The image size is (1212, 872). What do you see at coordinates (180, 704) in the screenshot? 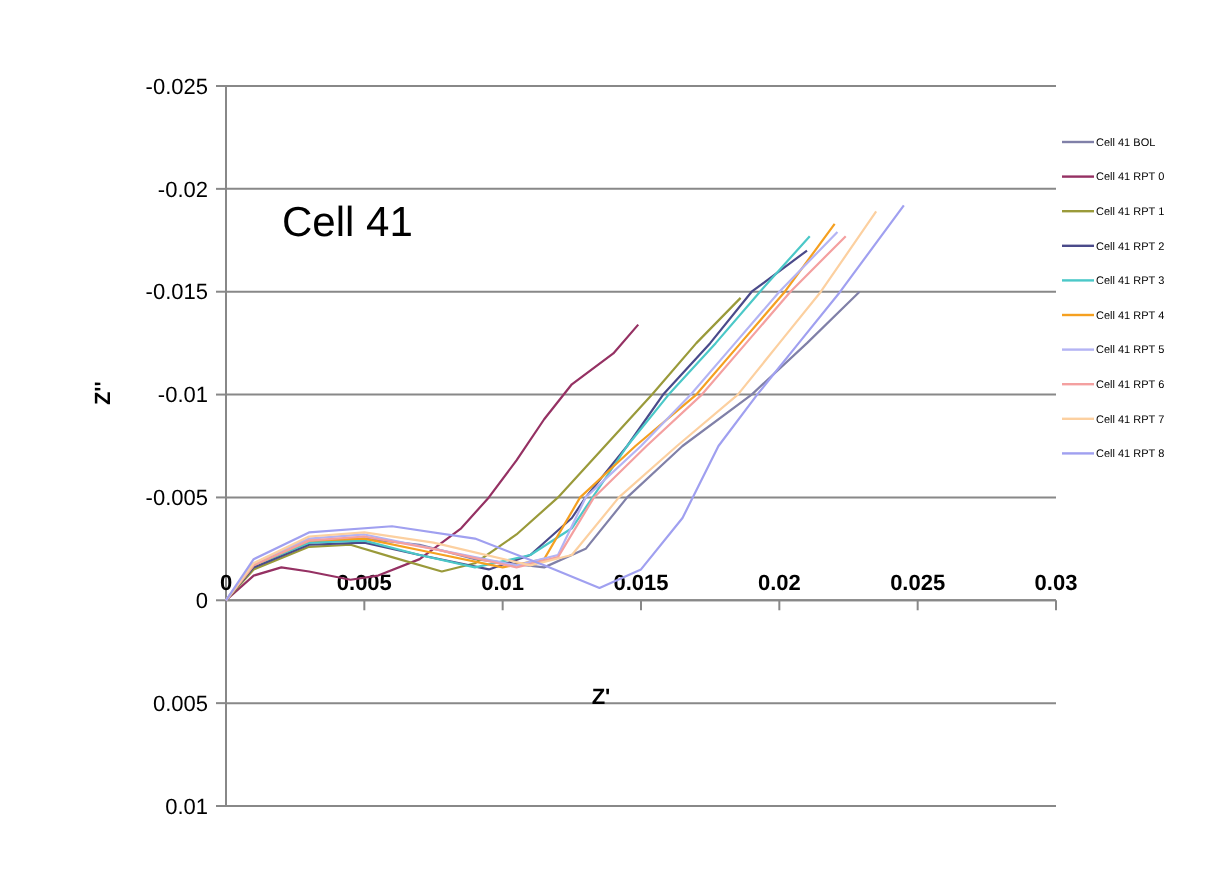
I see `y-tick-label: 0.005` at bounding box center [180, 704].